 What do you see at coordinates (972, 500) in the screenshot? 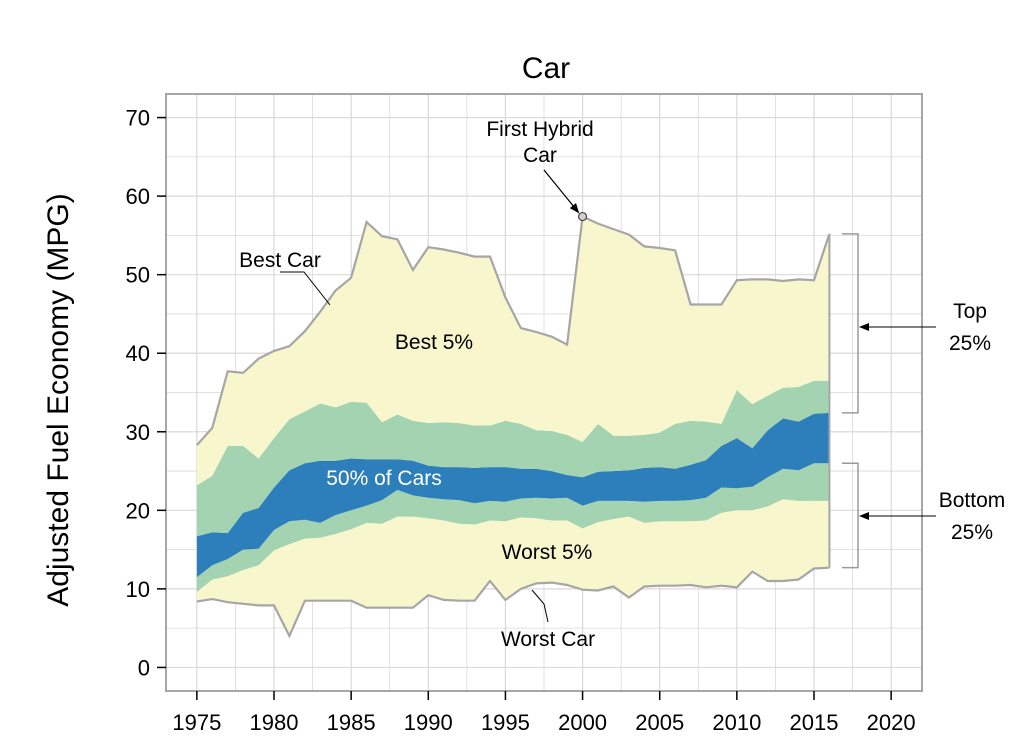
I see `annotation-bottom-line-1: Bottom` at bounding box center [972, 500].